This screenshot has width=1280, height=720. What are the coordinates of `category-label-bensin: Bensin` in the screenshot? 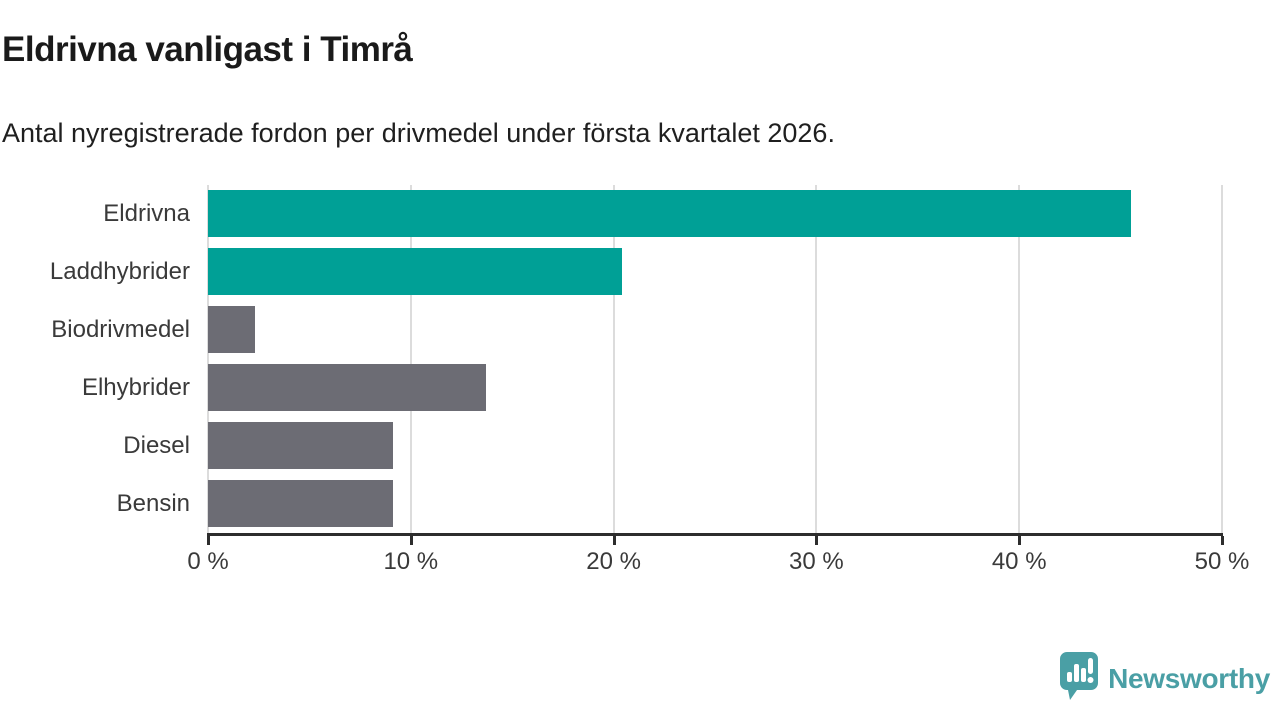 It's located at (153, 503).